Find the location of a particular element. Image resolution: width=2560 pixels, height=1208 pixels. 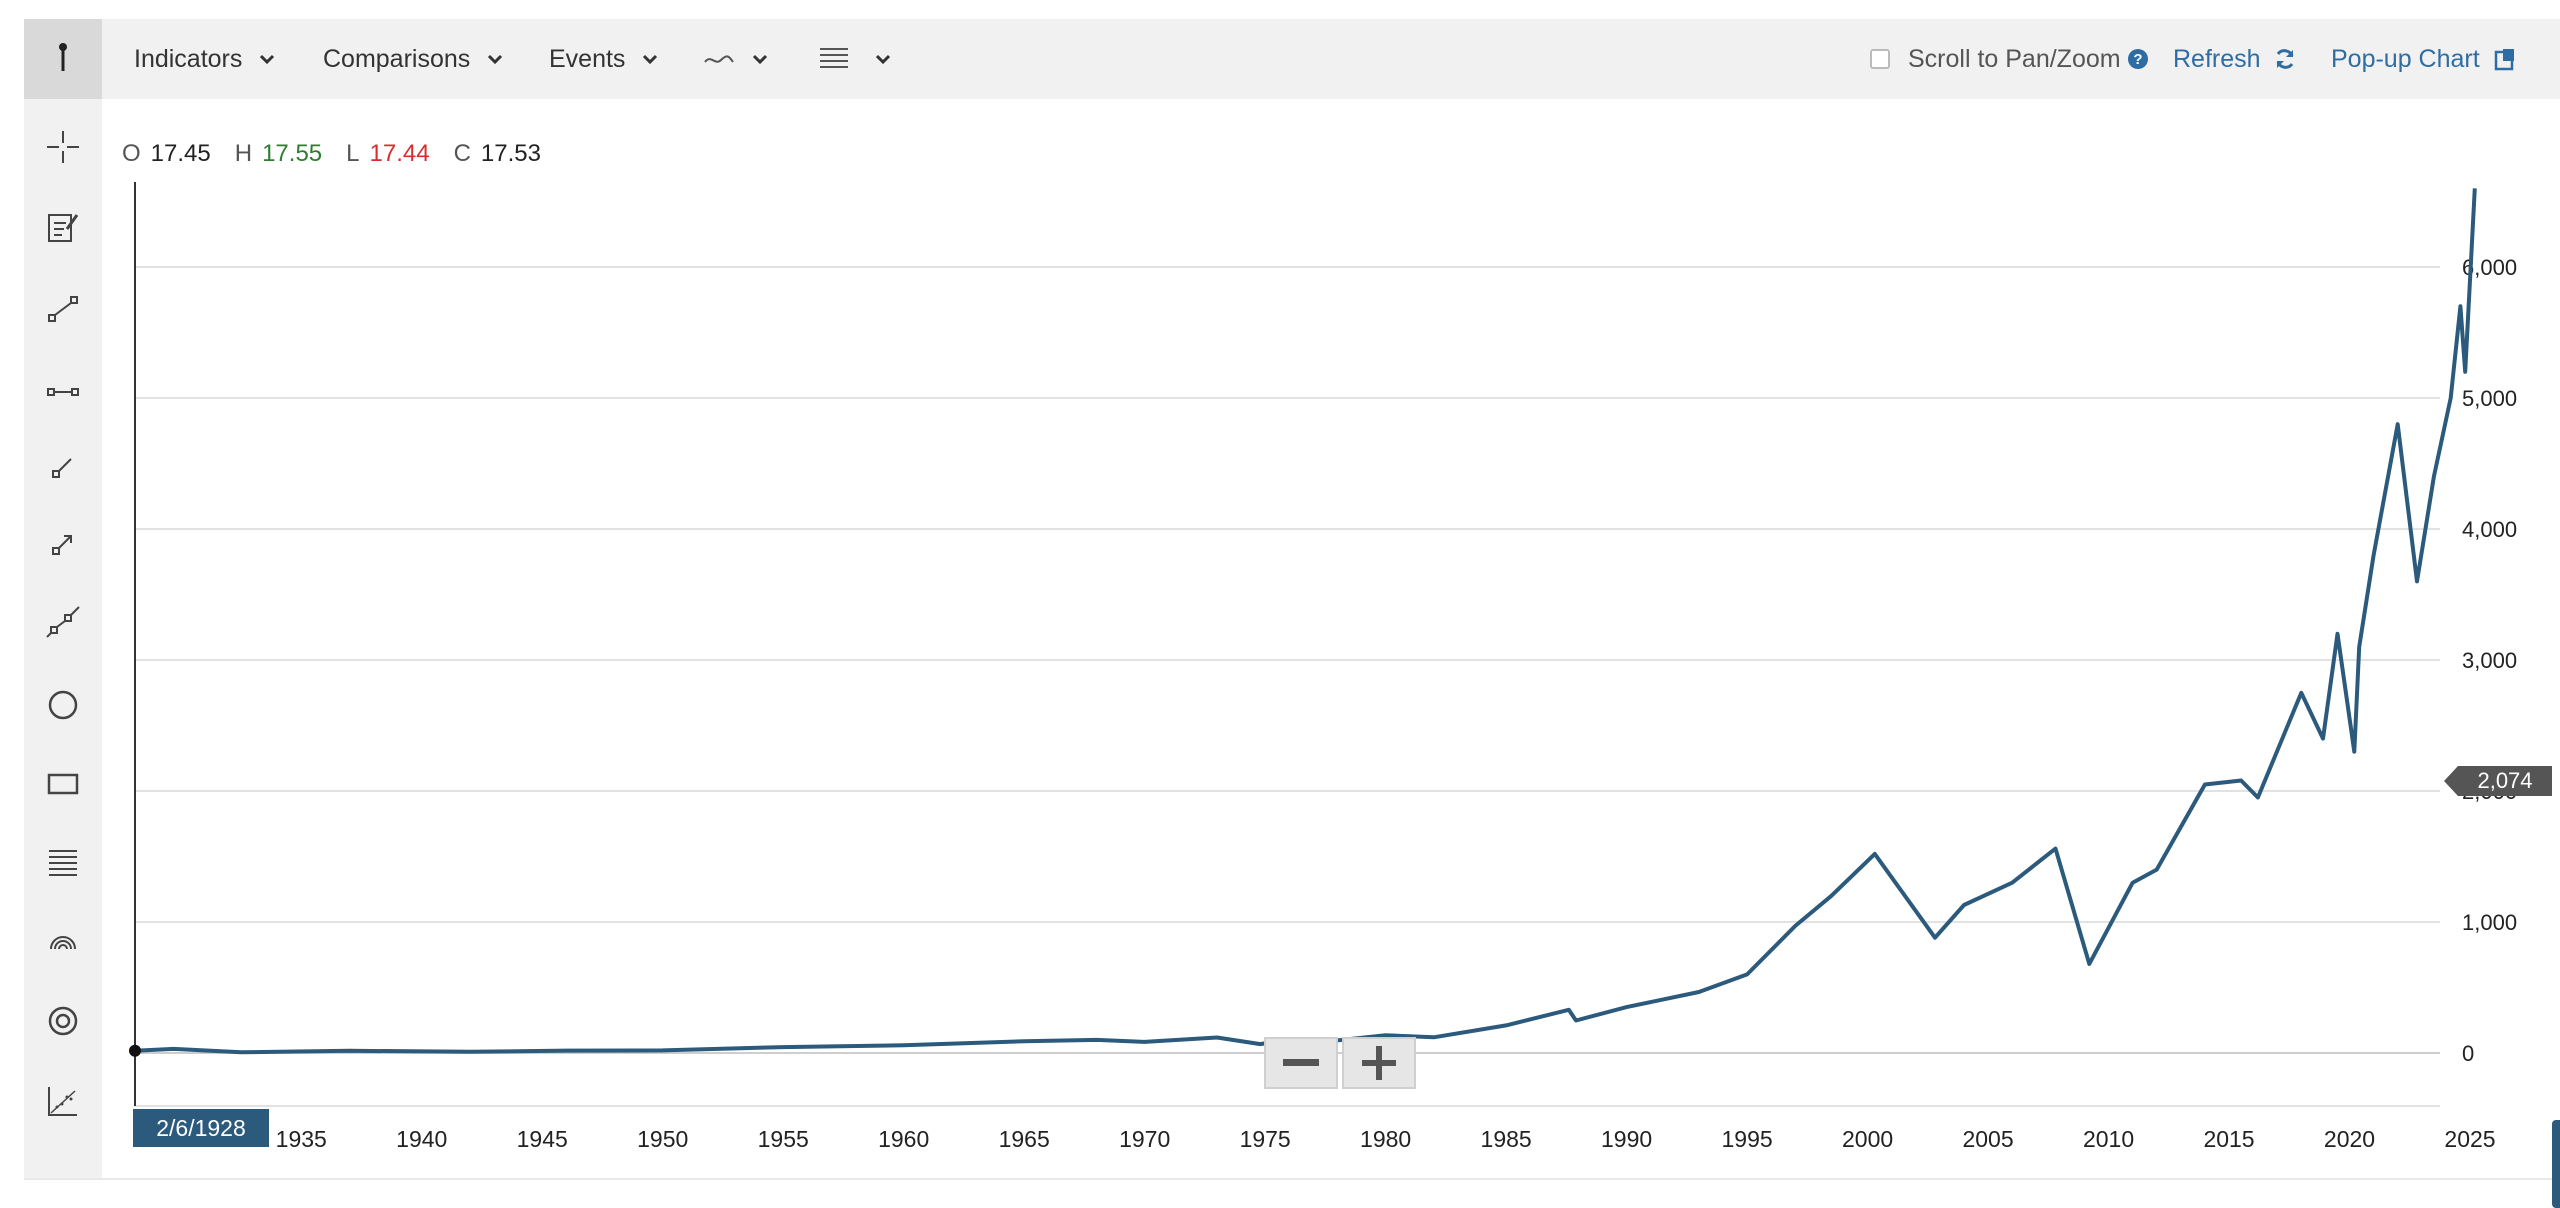

popup-chart-button: Pop-up Chart is located at coordinates (2423, 59).